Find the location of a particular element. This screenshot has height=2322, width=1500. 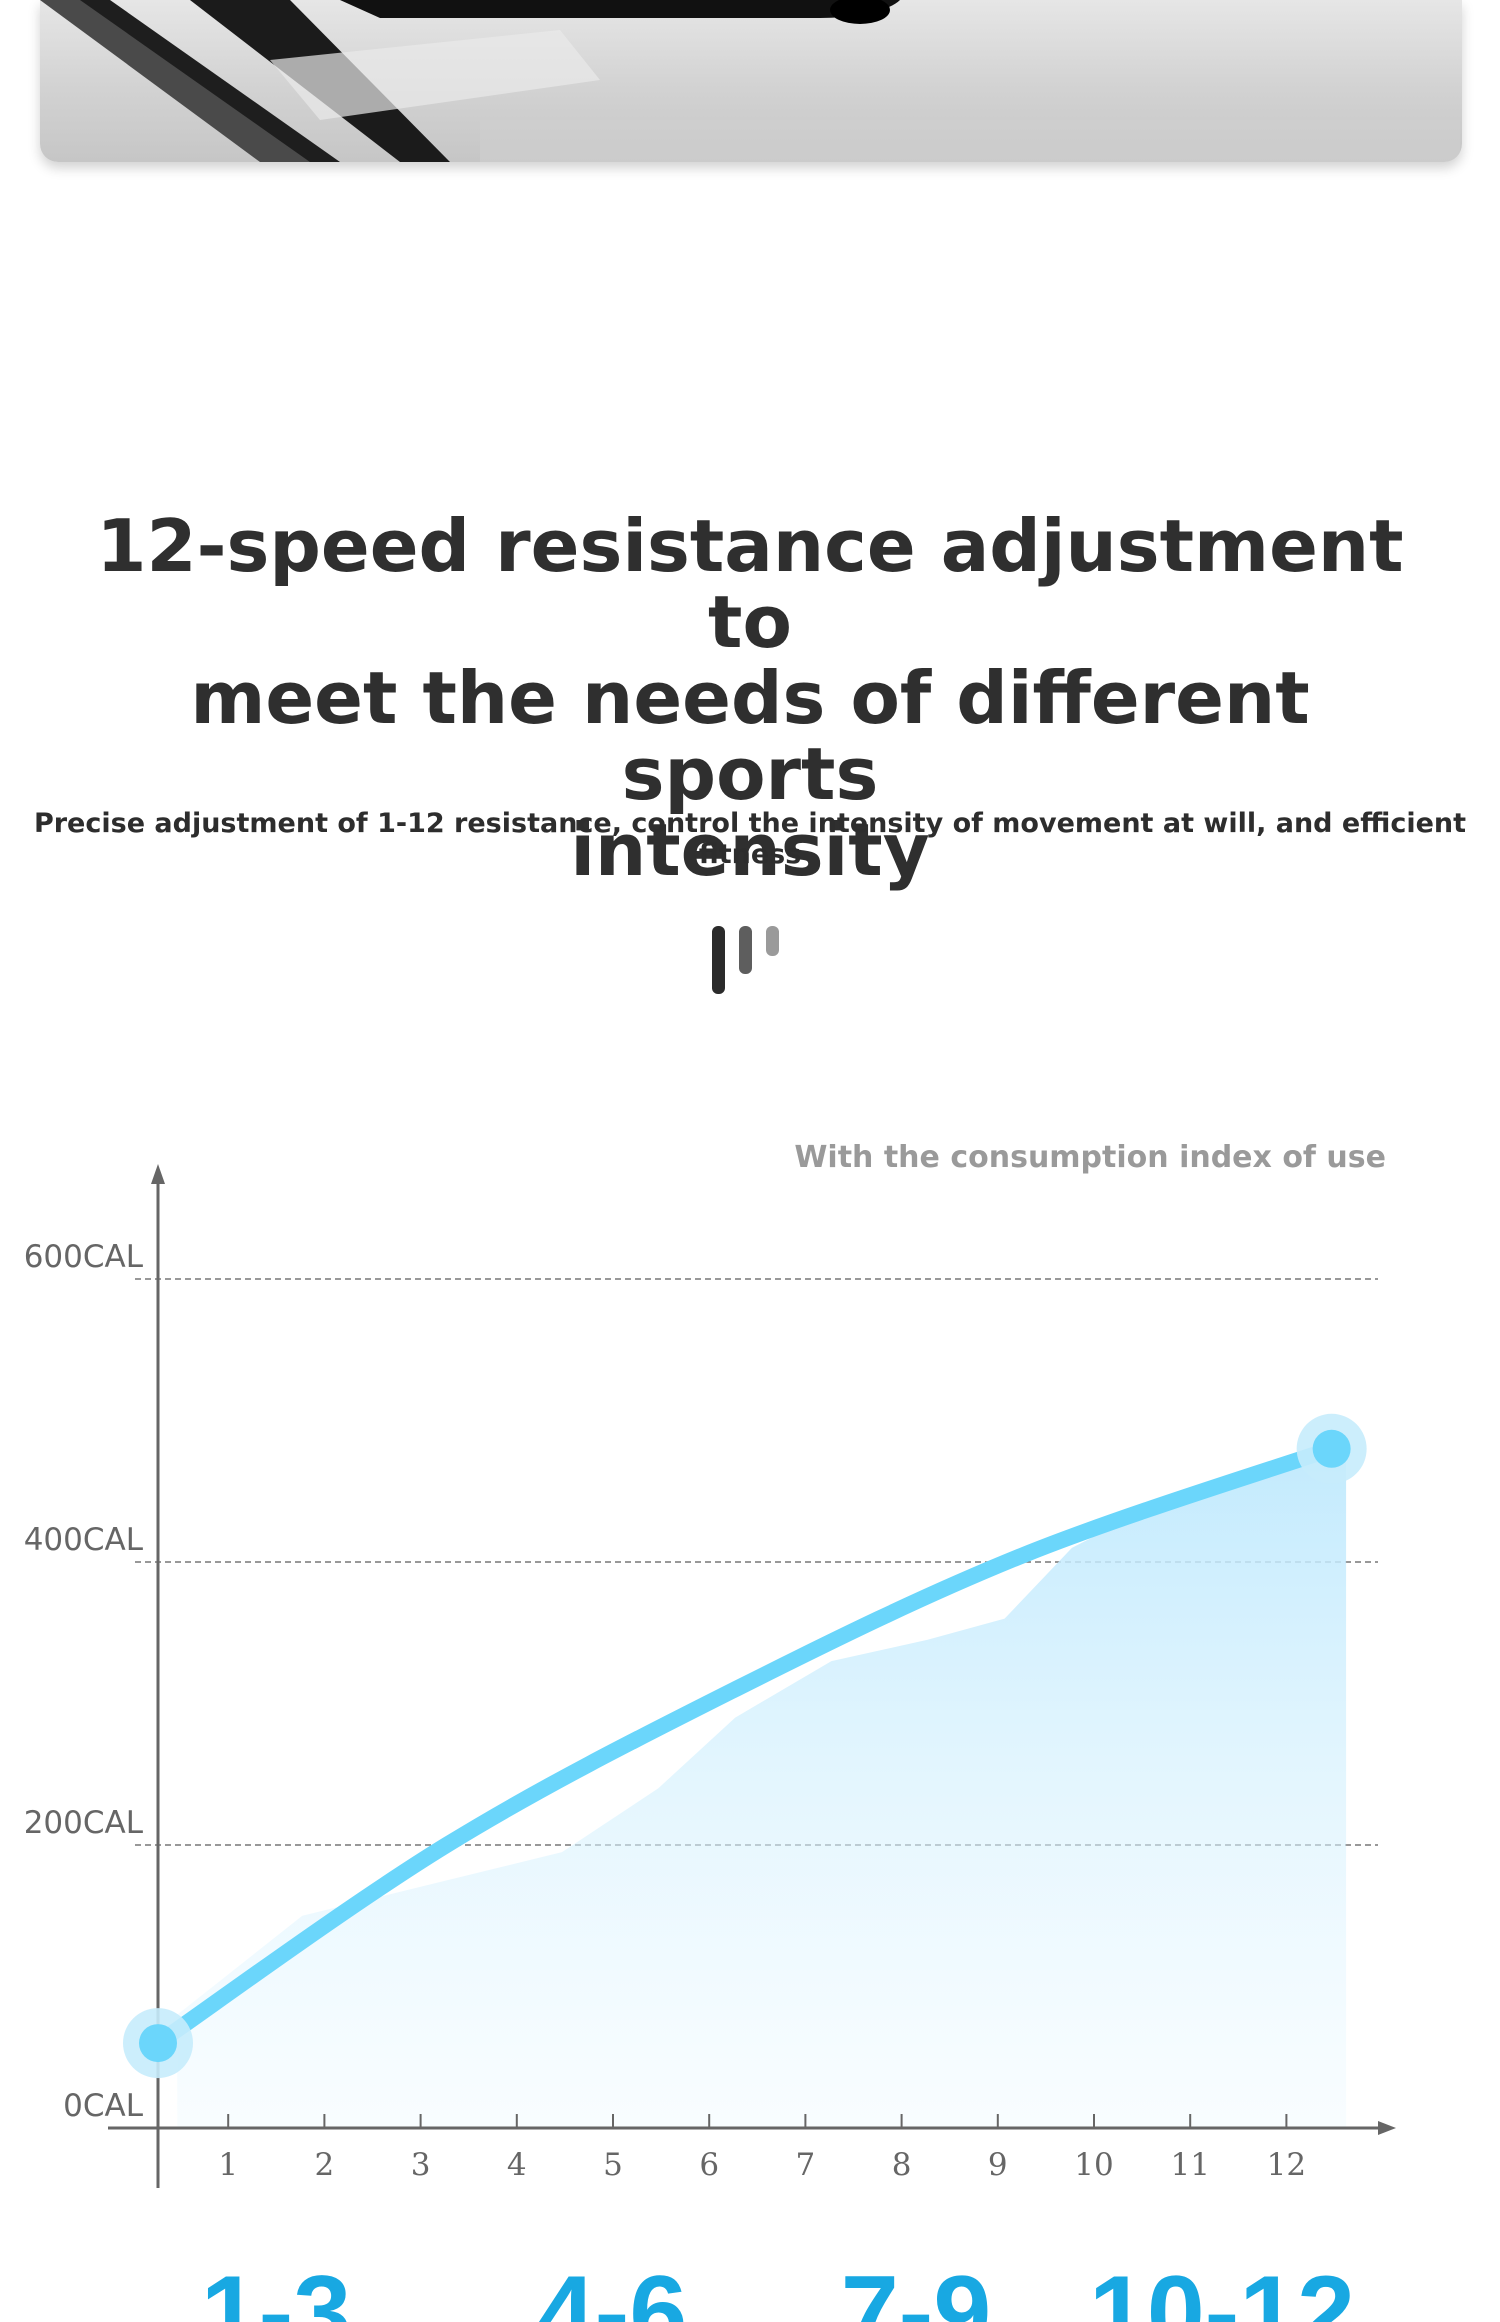

x-tick-label: 12 is located at coordinates (1286, 2165).